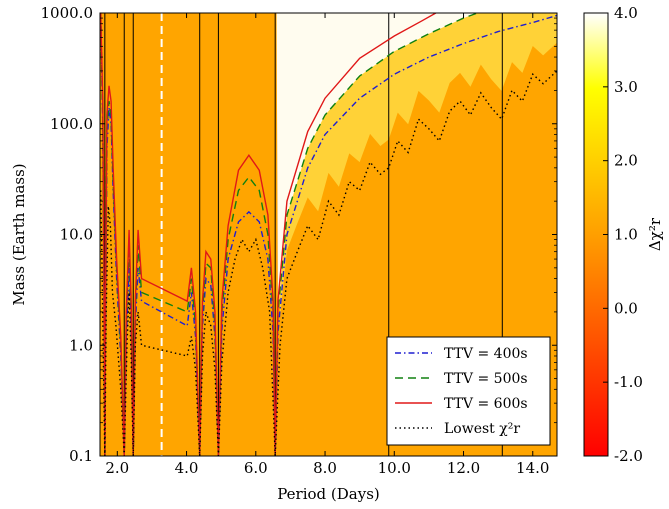 The height and width of the screenshot is (509, 669). What do you see at coordinates (655, 234) in the screenshot?
I see `colorbar-label: Δχ²r` at bounding box center [655, 234].